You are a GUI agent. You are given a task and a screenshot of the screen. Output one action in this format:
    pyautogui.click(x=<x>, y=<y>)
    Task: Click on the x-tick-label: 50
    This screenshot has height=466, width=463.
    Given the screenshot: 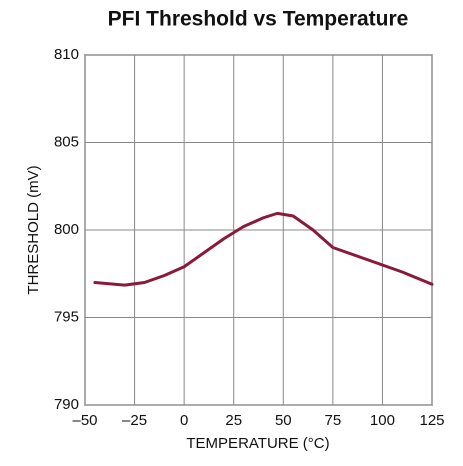 What is the action you would take?
    pyautogui.click(x=283, y=420)
    